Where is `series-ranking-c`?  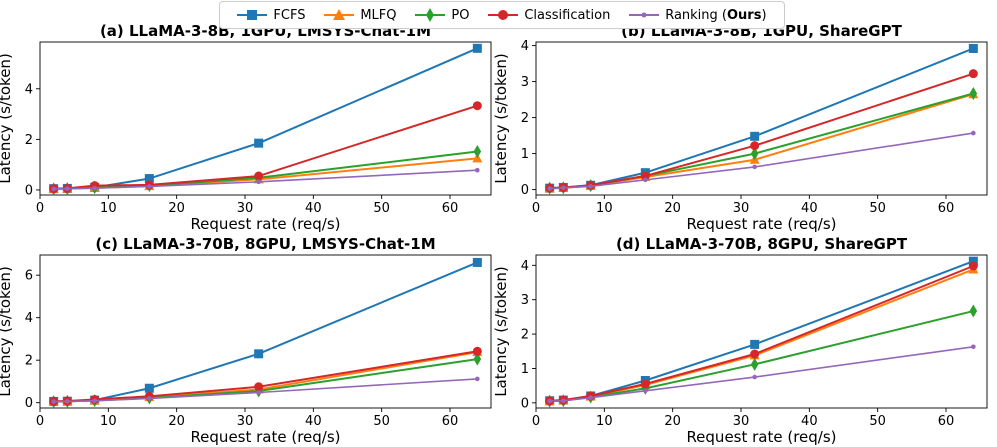 series-ranking-c is located at coordinates (265, 390).